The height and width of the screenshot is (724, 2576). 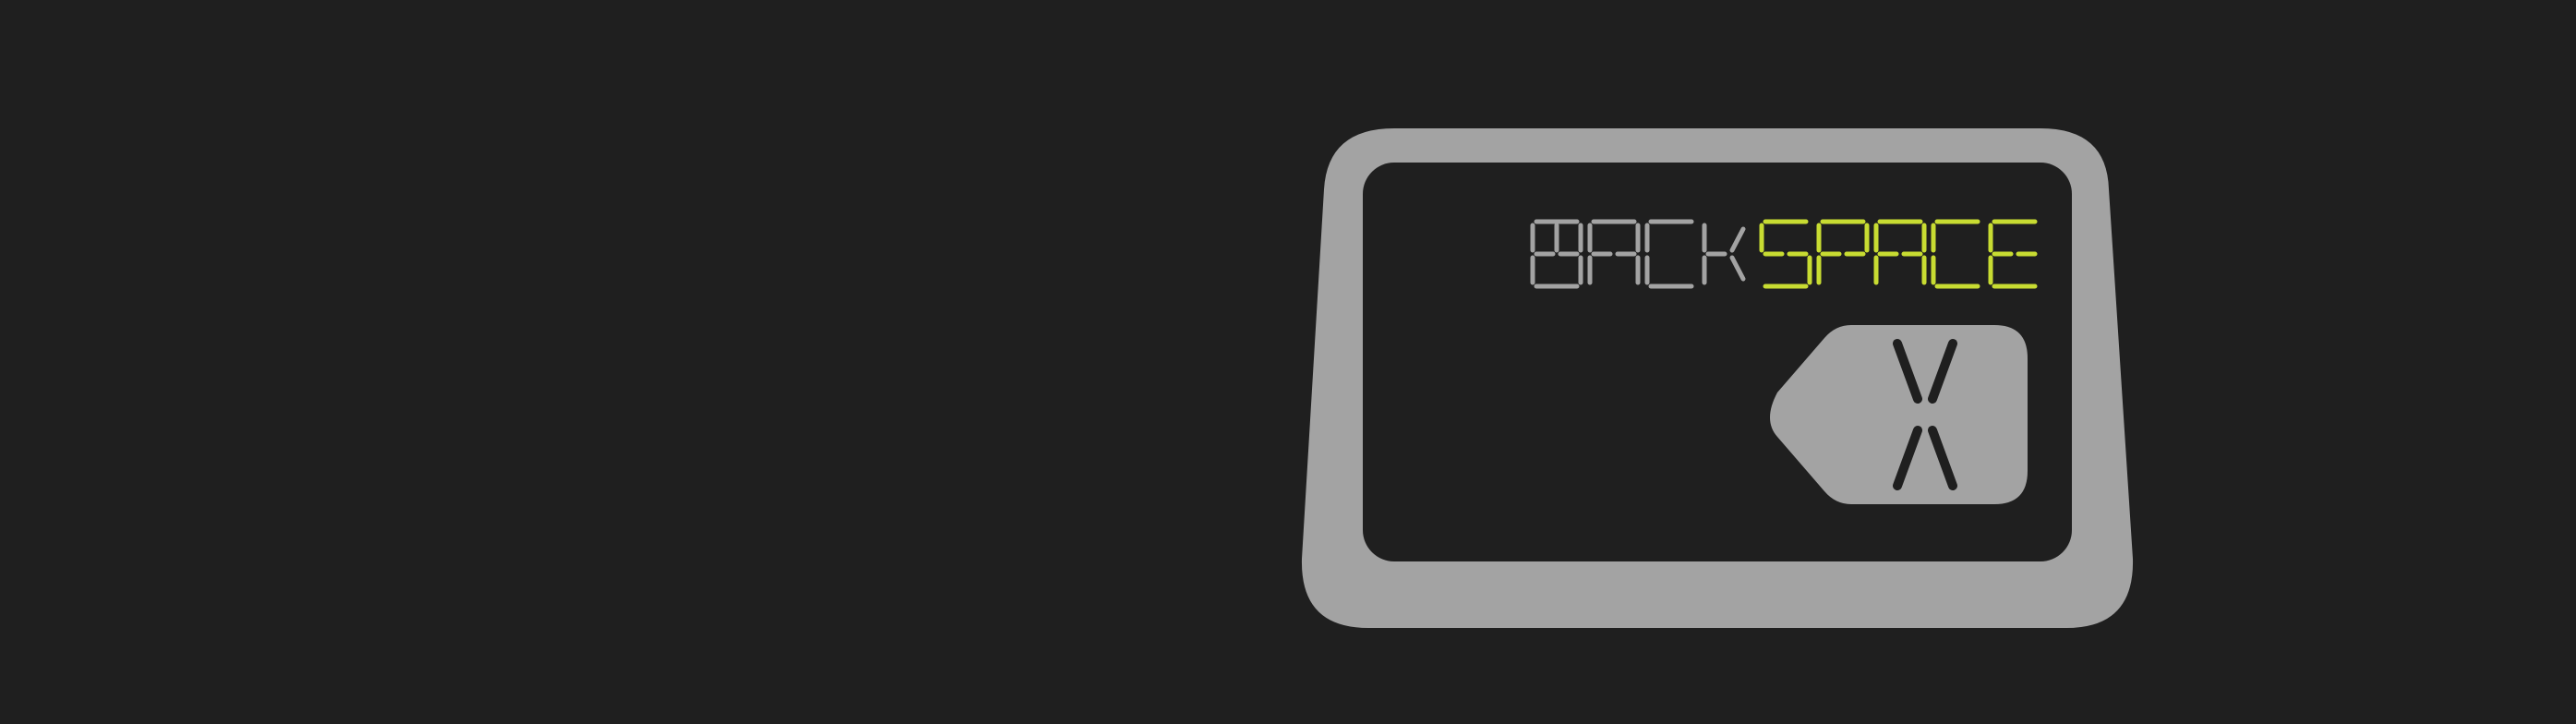 I want to click on segment-display, so click(x=1784, y=254).